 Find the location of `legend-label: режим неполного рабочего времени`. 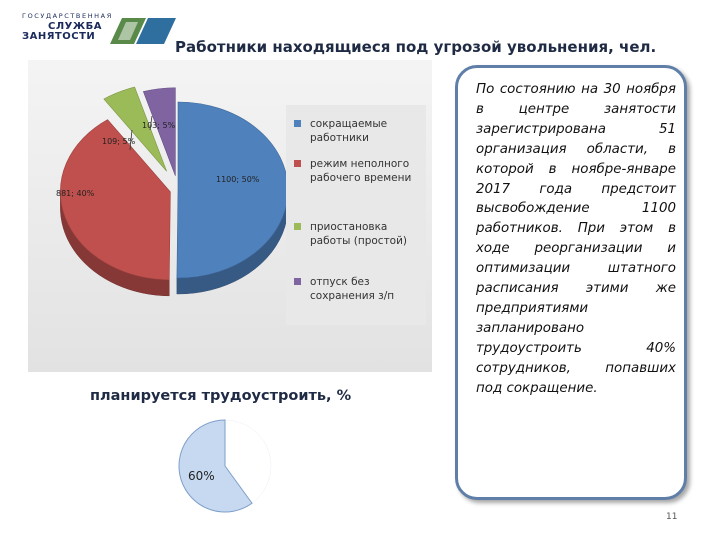

legend-label: режим неполного рабочего времени is located at coordinates (361, 171).